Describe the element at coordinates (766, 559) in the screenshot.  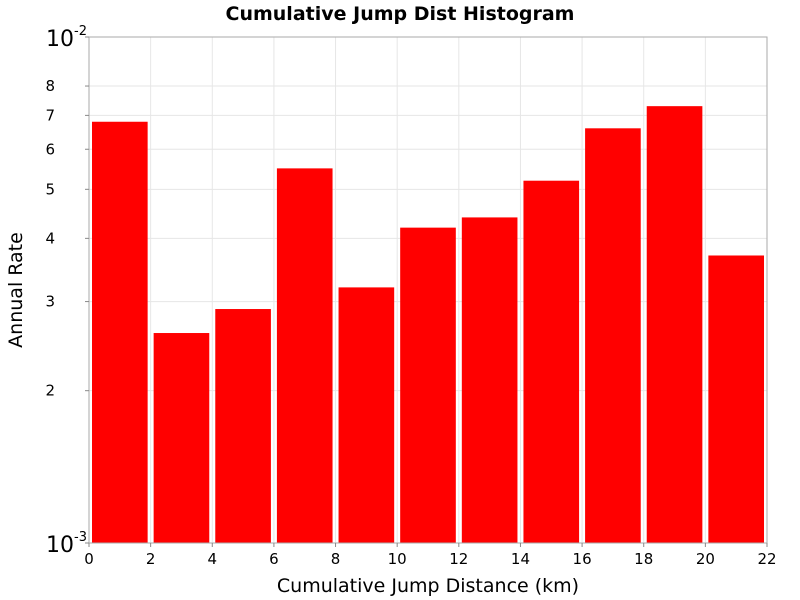
I see `x-tick-label: 22` at that location.